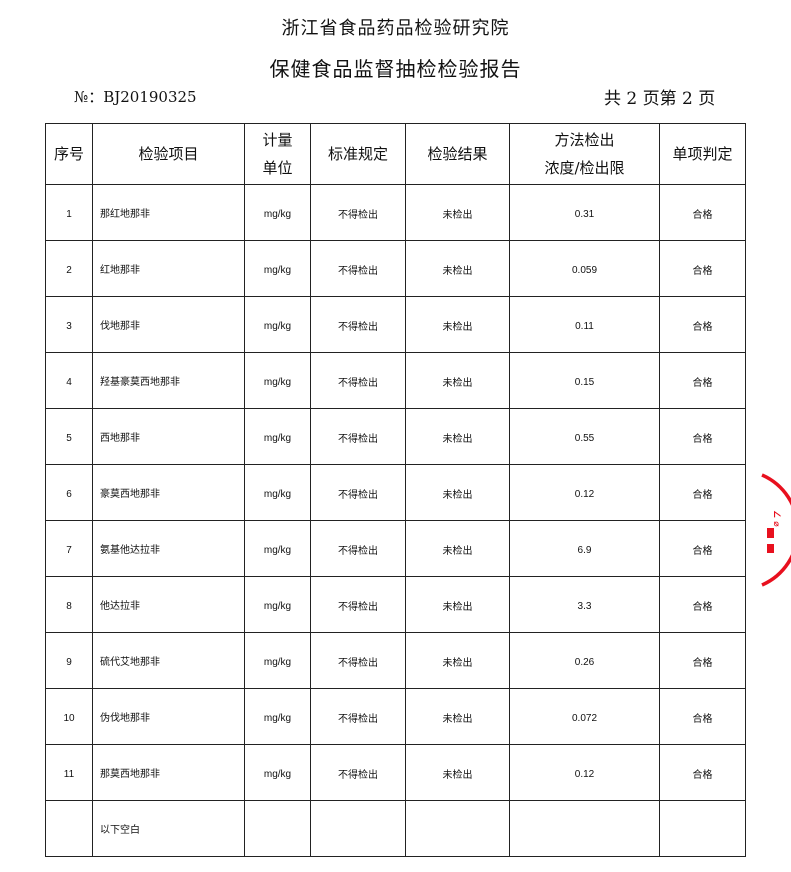  Describe the element at coordinates (584, 268) in the screenshot. I see `limit-cell: 0.059` at that location.